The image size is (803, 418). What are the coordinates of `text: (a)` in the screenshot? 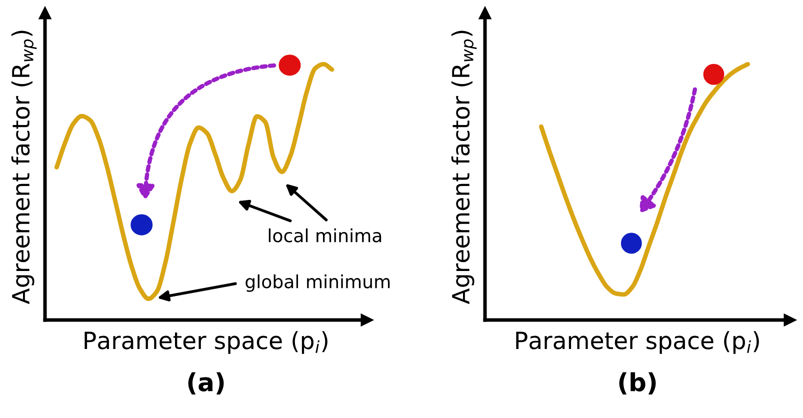 It's located at (206, 383).